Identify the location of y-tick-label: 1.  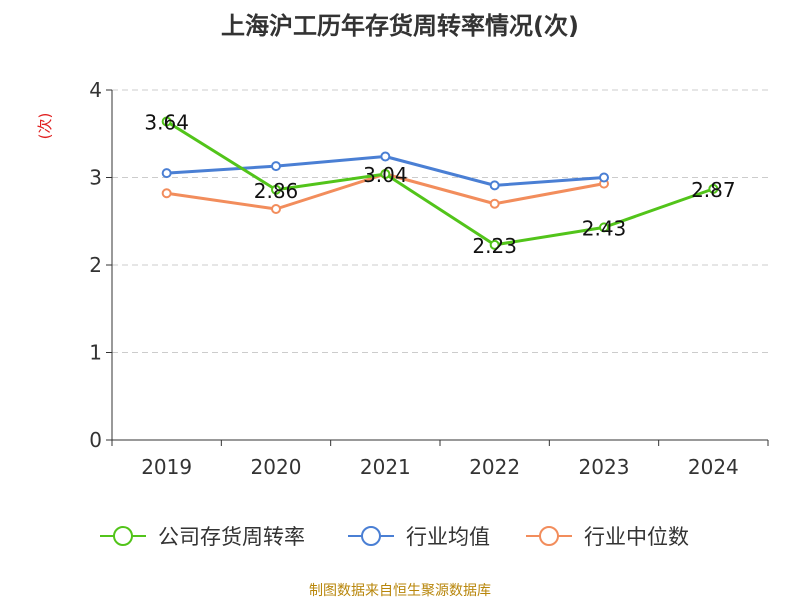
(95, 353).